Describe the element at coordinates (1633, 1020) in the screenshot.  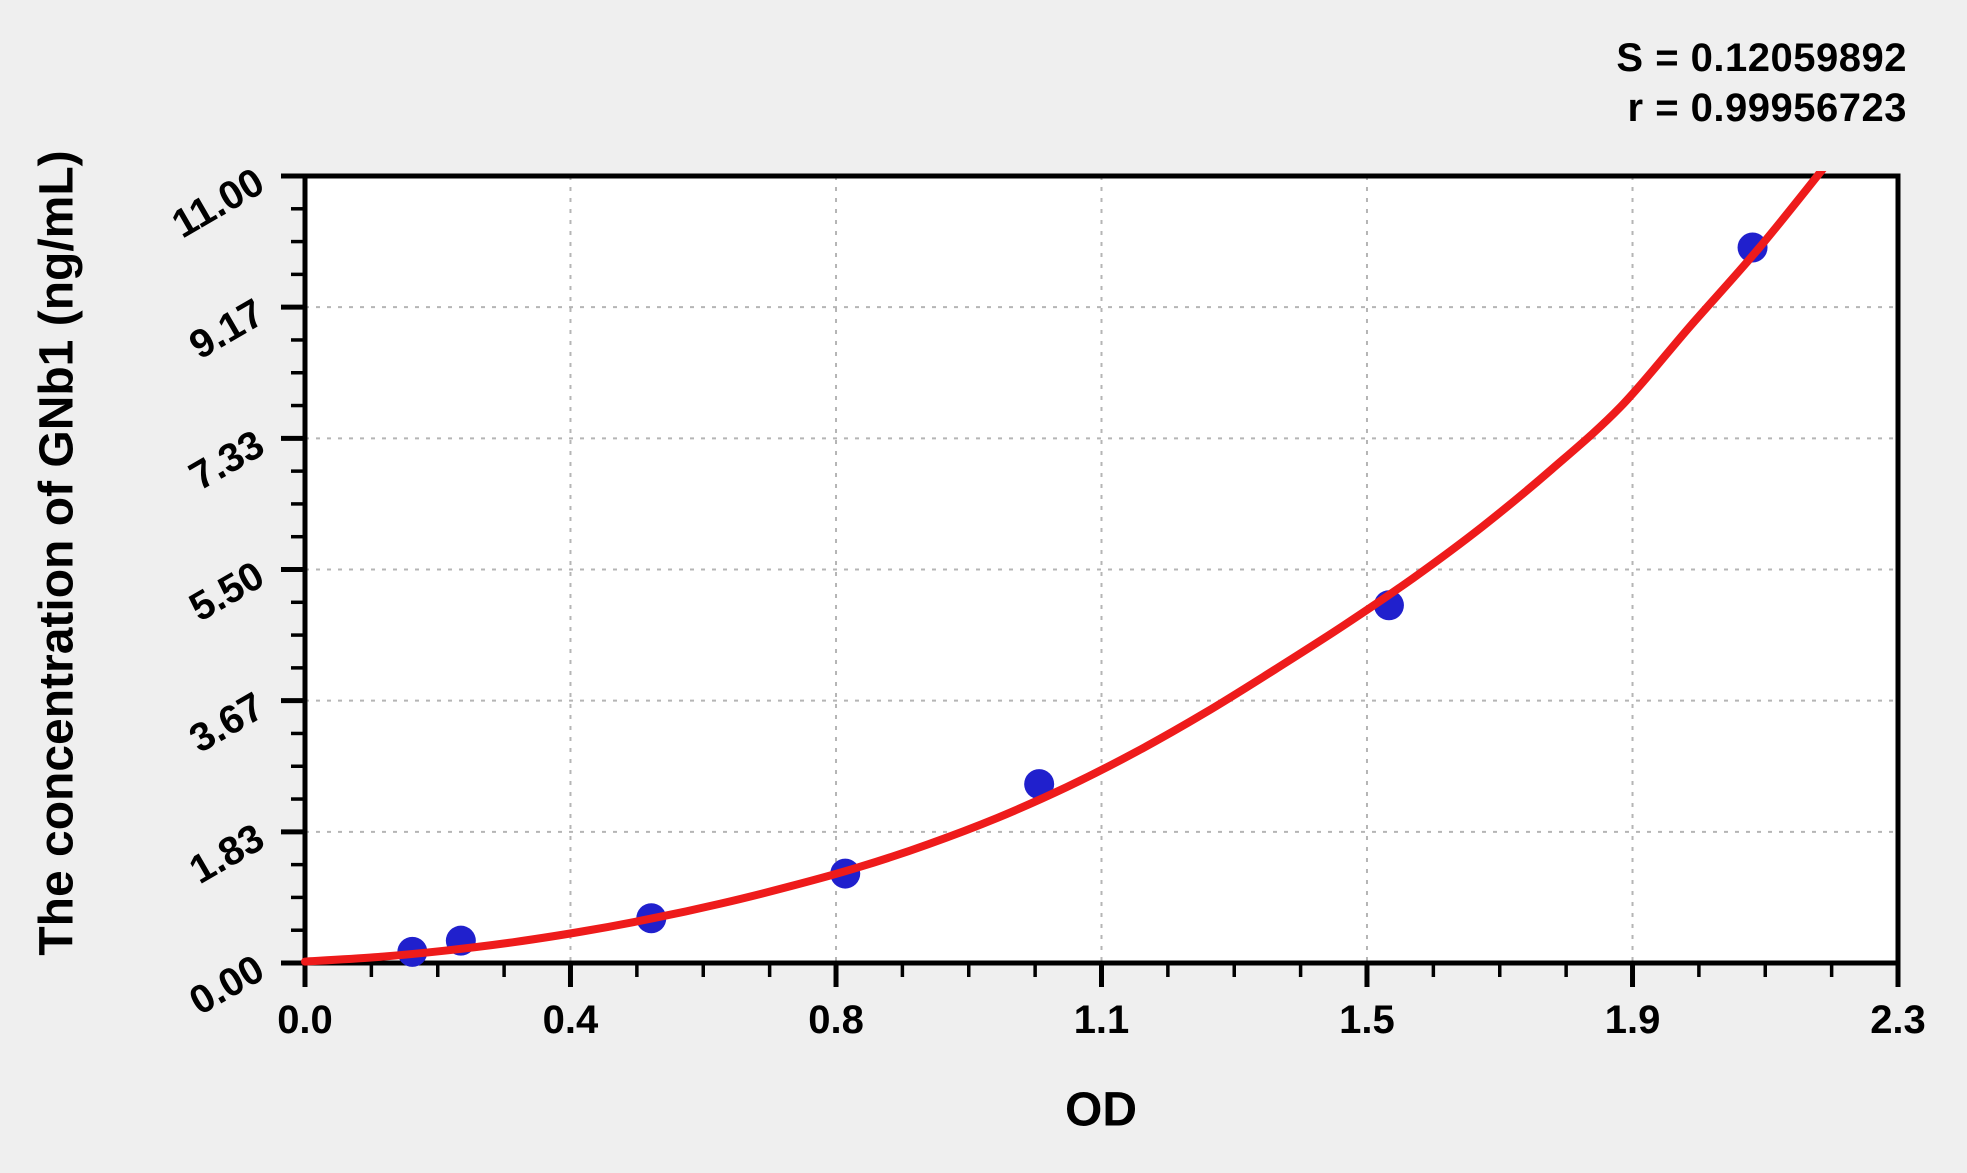
I see `x-tick-label: 1.9` at that location.